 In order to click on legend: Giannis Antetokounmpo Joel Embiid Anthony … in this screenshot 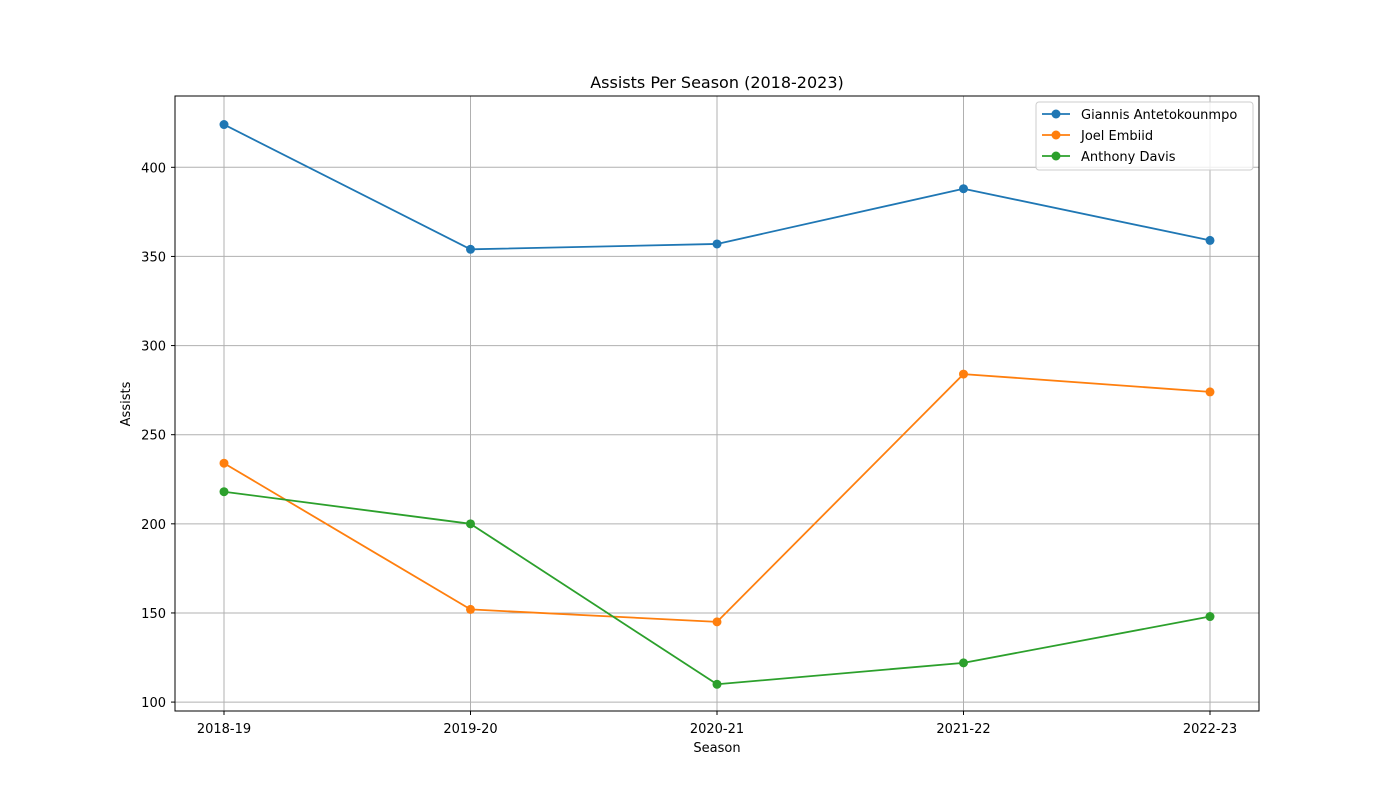, I will do `click(1144, 136)`.